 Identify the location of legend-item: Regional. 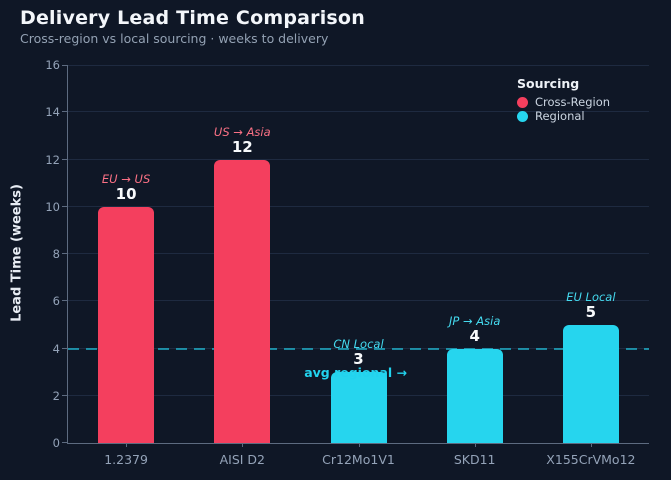
(563, 116).